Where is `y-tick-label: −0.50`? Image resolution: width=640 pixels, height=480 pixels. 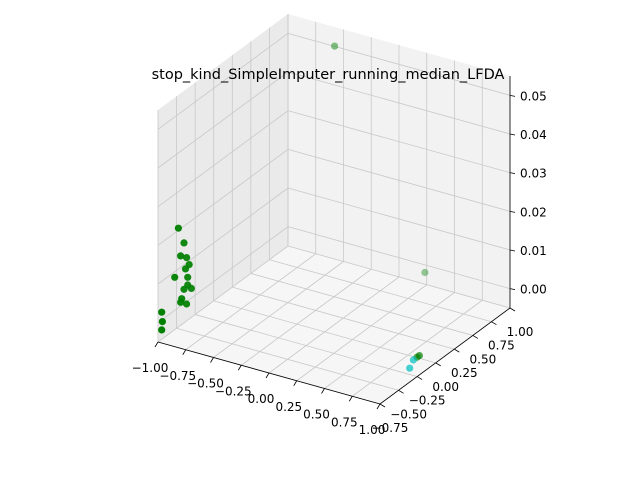
y-tick-label: −0.50 is located at coordinates (408, 414).